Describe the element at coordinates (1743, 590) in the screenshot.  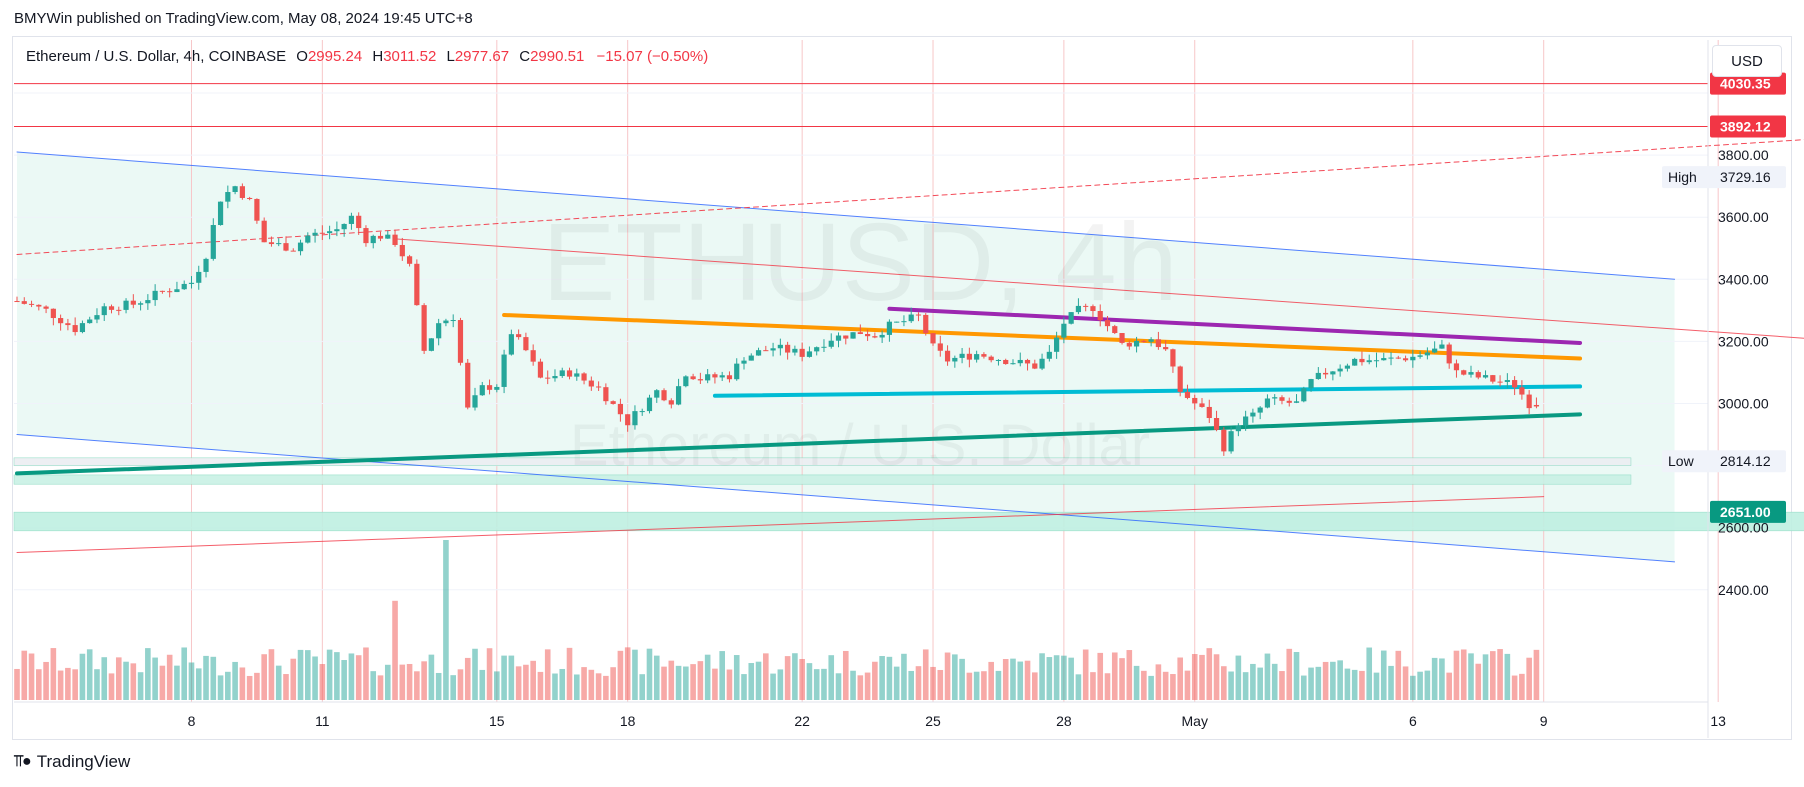
I see `price-tick-label: 2400.00` at that location.